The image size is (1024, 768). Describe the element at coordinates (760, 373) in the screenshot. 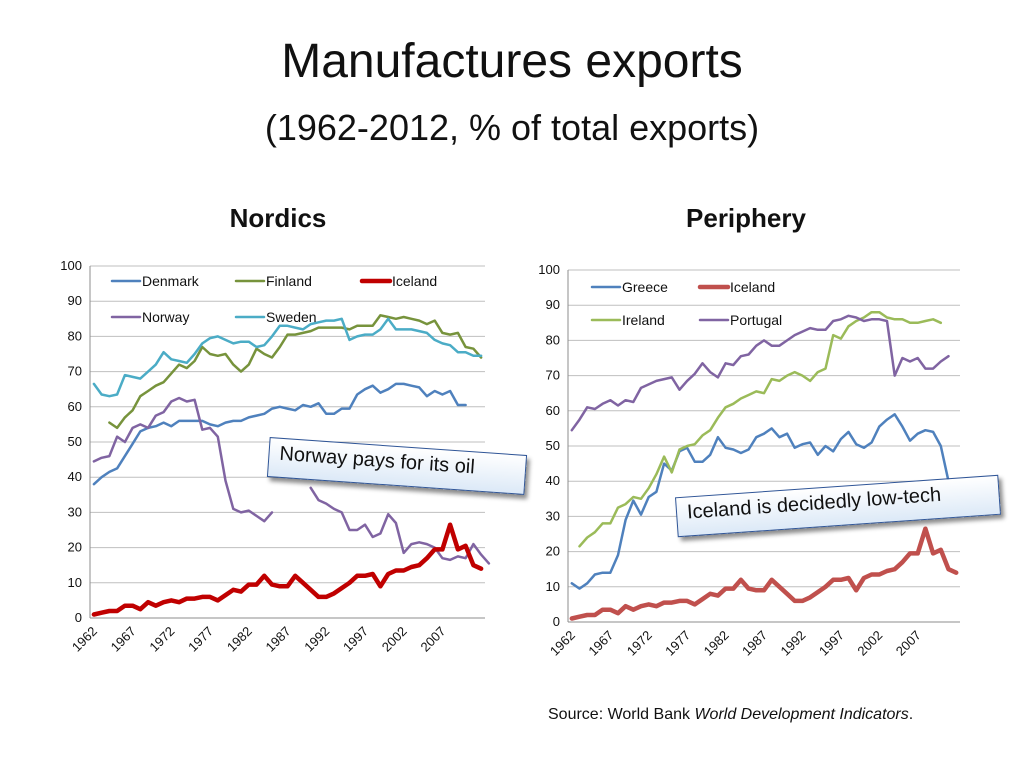

I see `series-line-portugal` at that location.